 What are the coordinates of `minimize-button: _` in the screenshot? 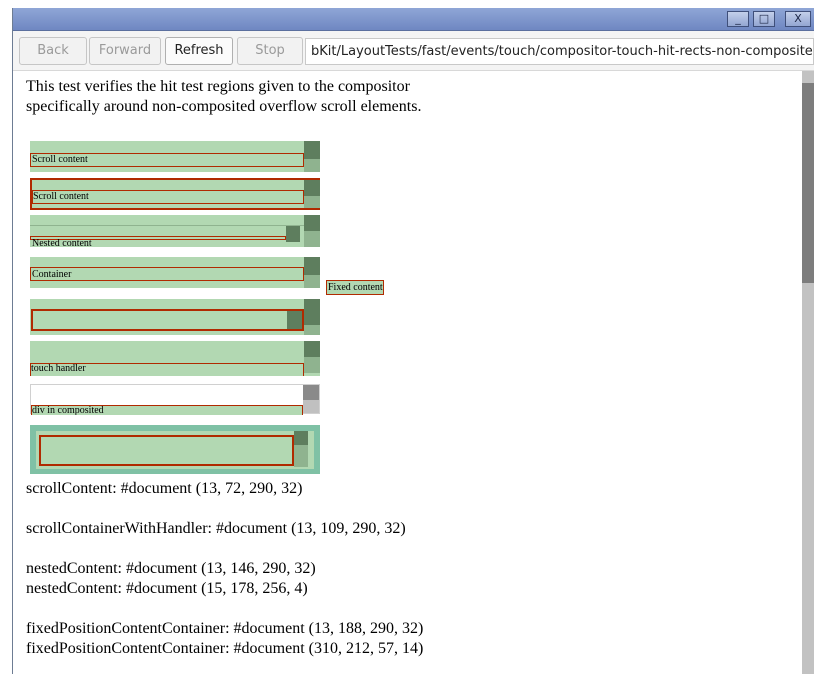 It's located at (738, 19).